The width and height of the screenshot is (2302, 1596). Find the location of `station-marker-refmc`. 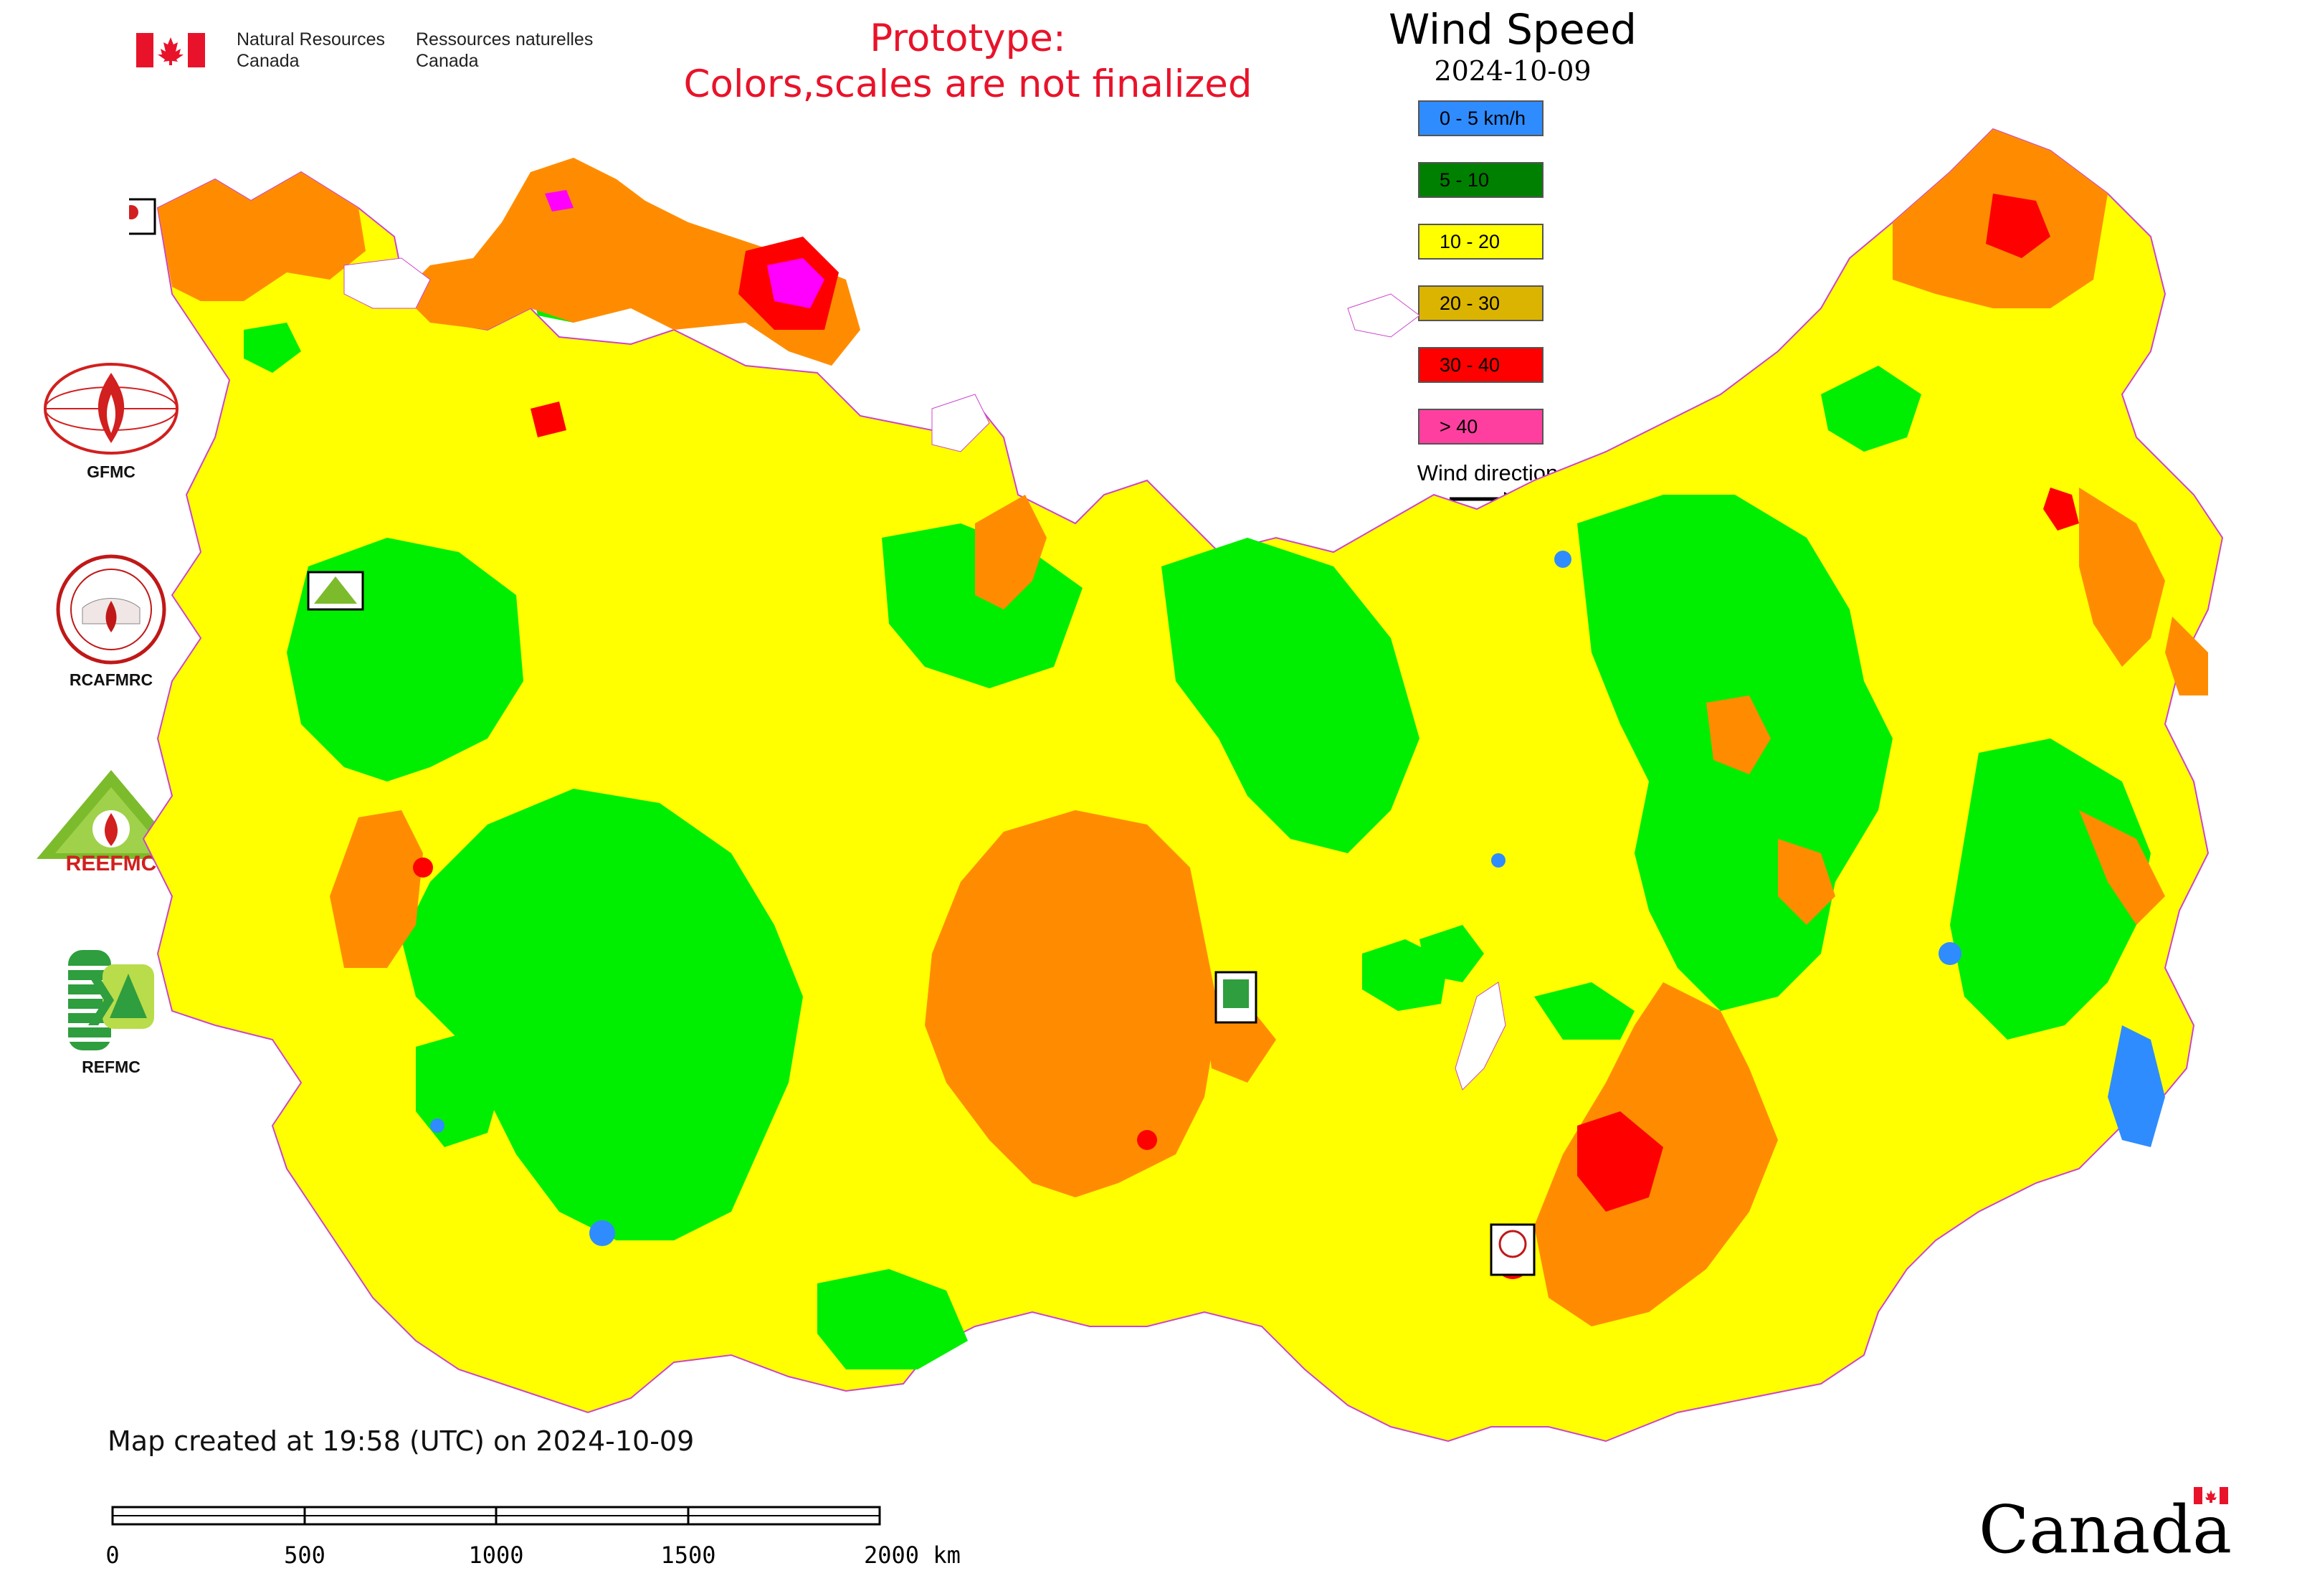

station-marker-refmc is located at coordinates (1235, 997).